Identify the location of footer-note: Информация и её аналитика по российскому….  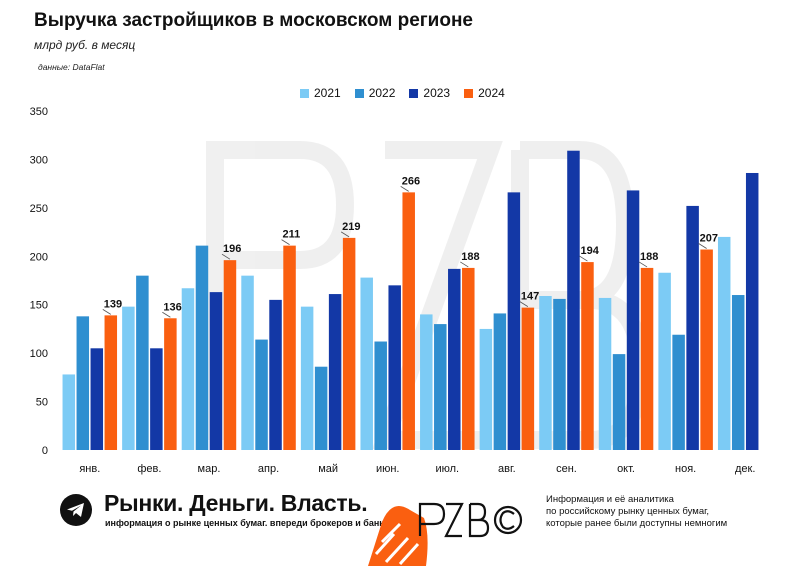
(666, 512).